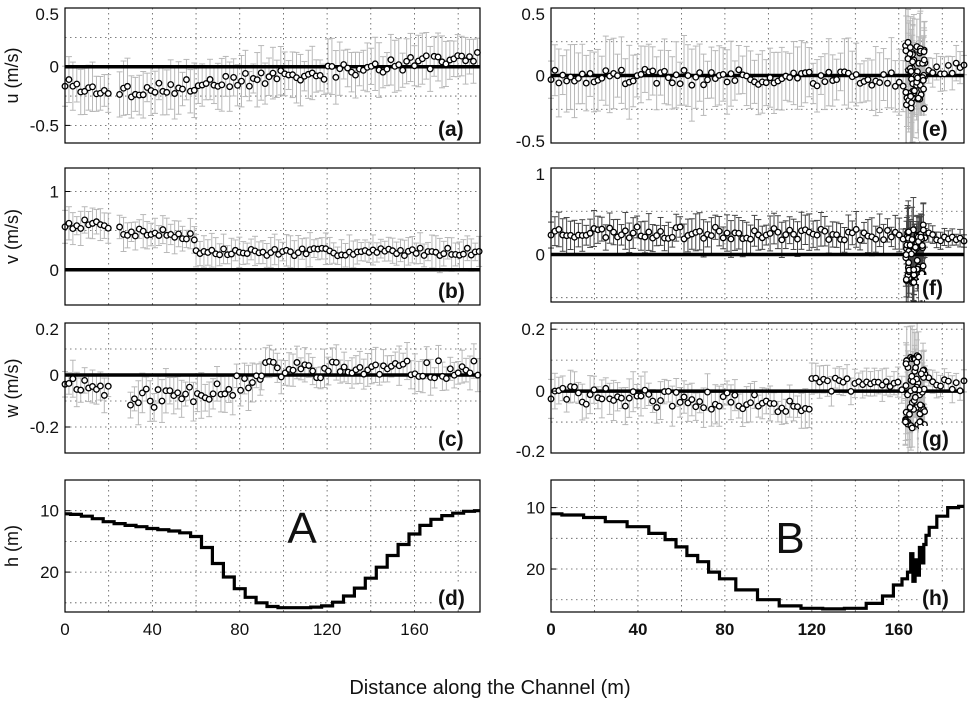  Describe the element at coordinates (757, 557) in the screenshot. I see `depth-profile-line` at that location.